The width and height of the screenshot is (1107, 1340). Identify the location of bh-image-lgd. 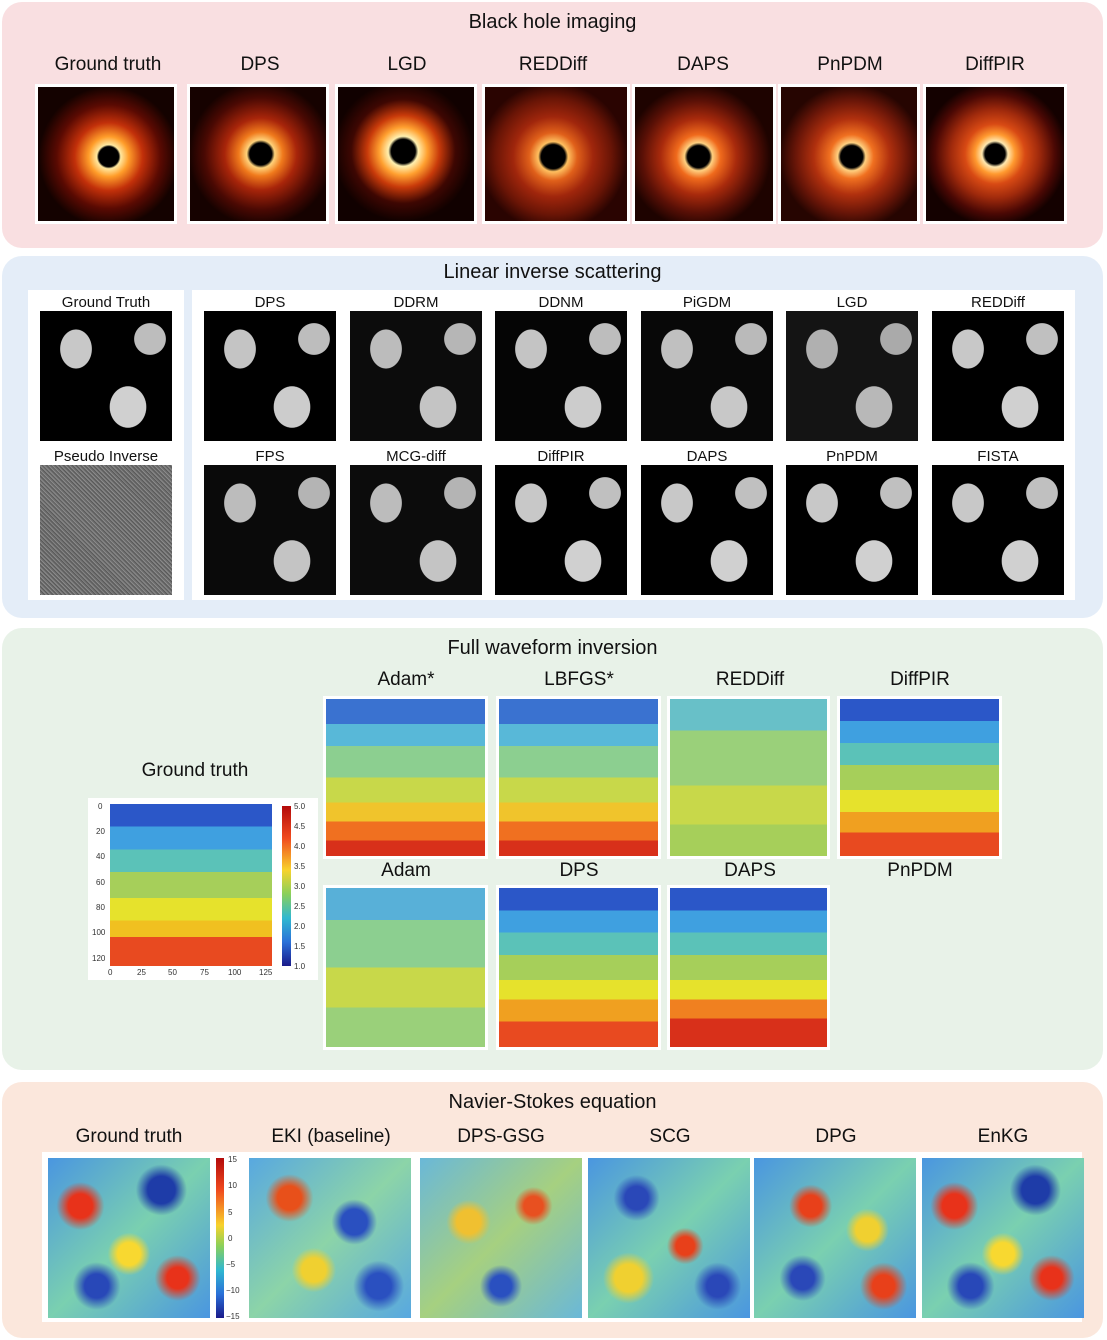
(406, 154).